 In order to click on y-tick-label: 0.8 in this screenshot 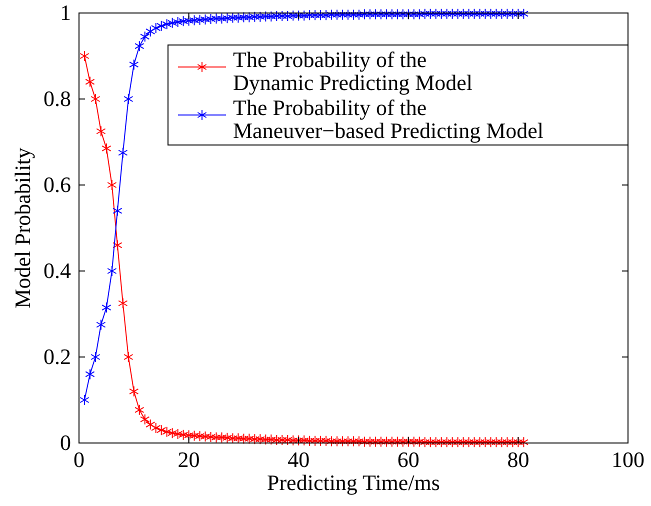, I will do `click(57, 98)`.